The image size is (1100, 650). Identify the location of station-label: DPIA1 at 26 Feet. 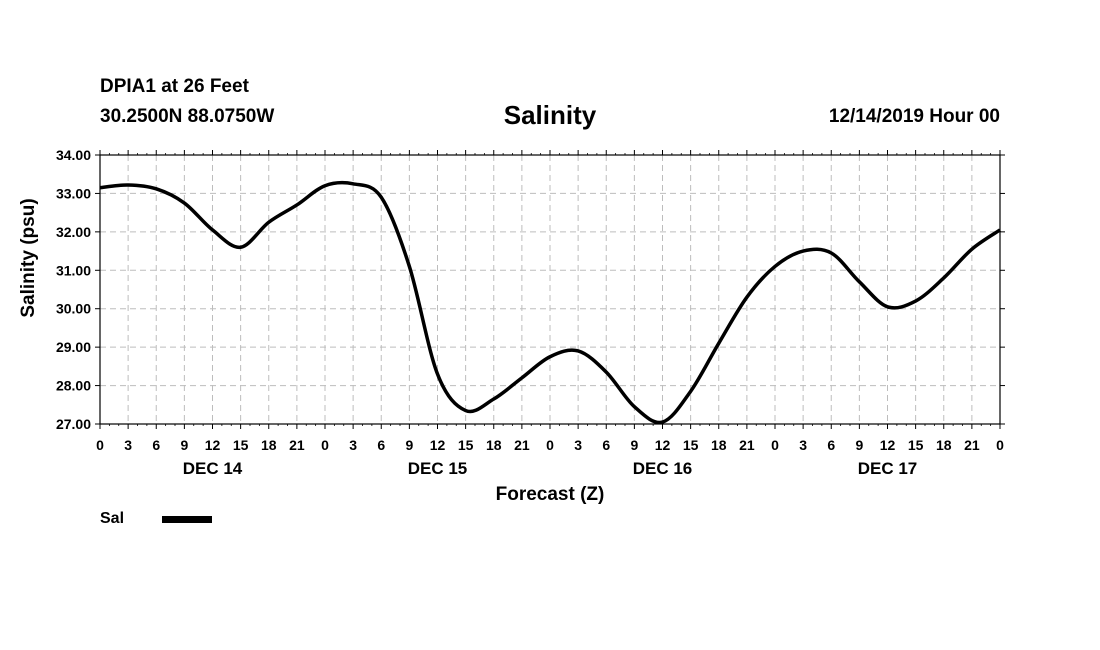
(174, 86).